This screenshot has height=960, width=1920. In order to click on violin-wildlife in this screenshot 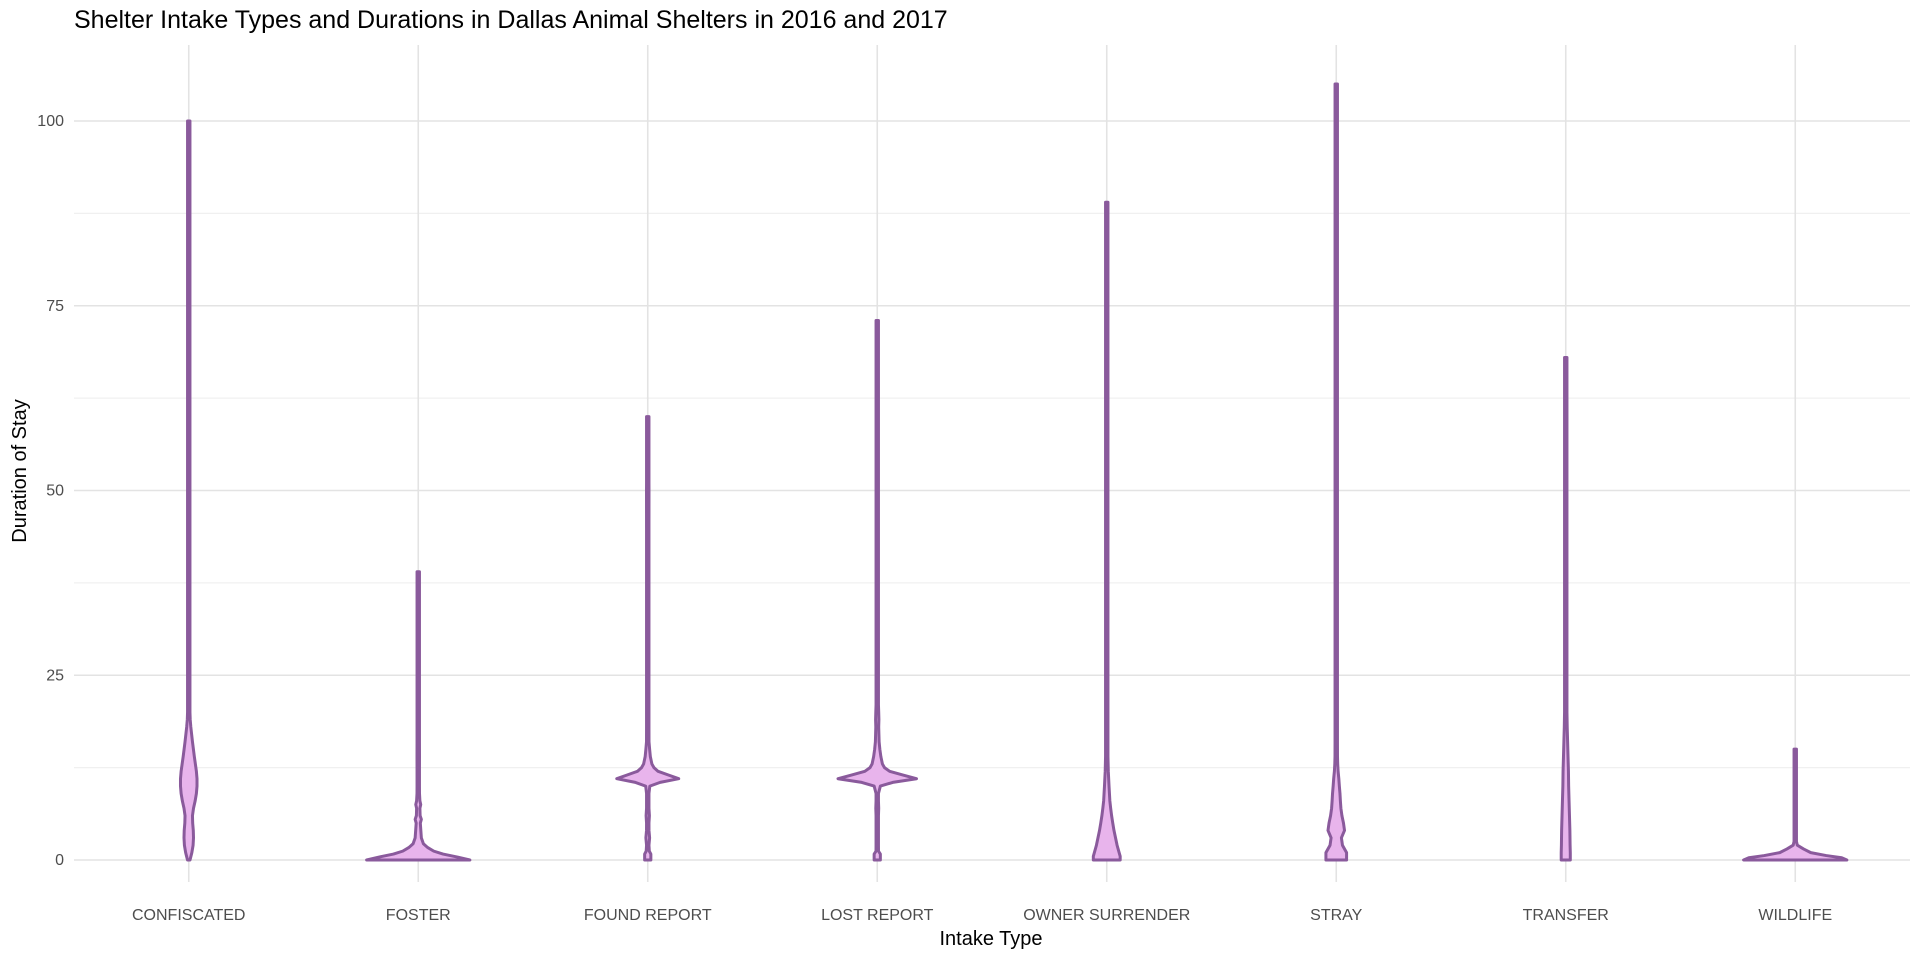, I will do `click(1795, 804)`.